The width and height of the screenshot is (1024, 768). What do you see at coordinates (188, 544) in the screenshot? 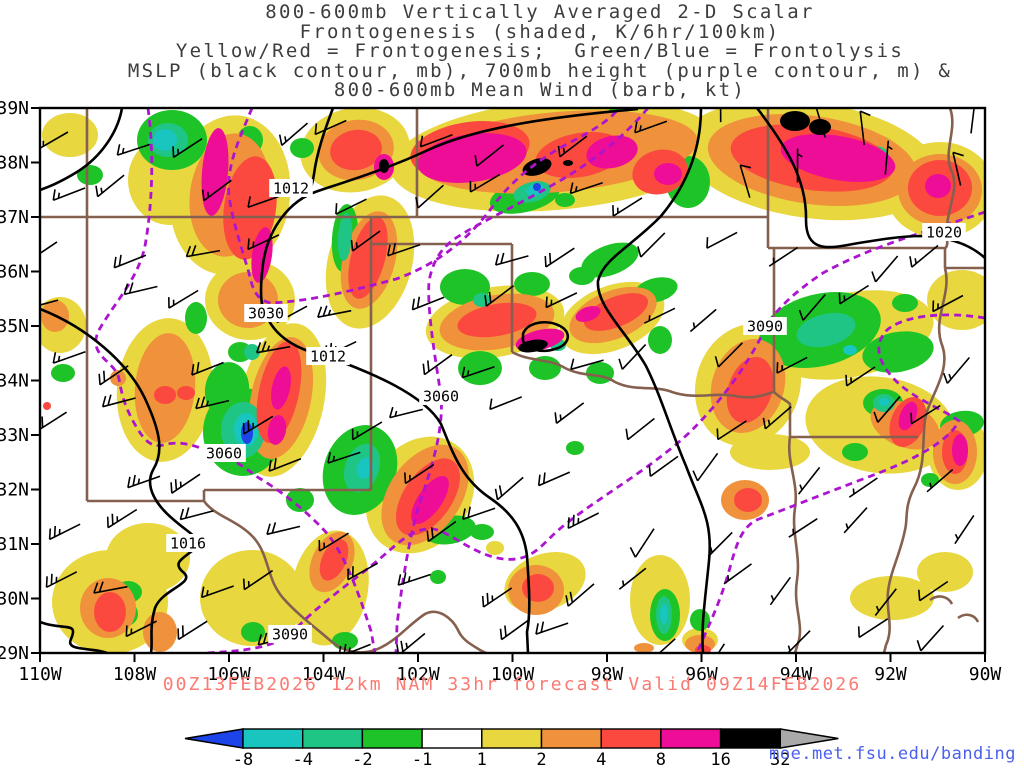
I see `contour-label: 1016` at bounding box center [188, 544].